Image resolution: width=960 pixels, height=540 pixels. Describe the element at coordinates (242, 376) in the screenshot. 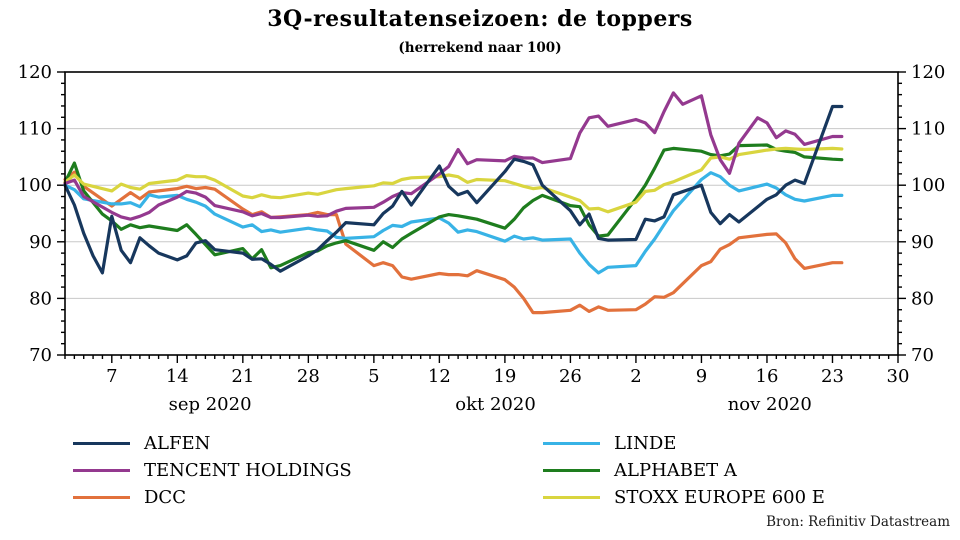

I see `x-axis-label: 21` at that location.